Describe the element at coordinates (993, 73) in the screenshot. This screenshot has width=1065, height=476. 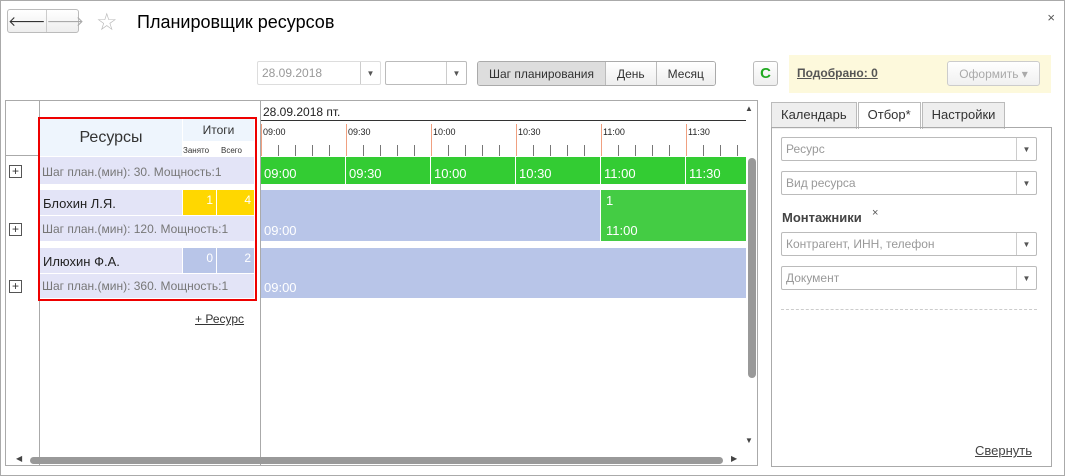
I see `oform-button: Оформить ▾` at that location.